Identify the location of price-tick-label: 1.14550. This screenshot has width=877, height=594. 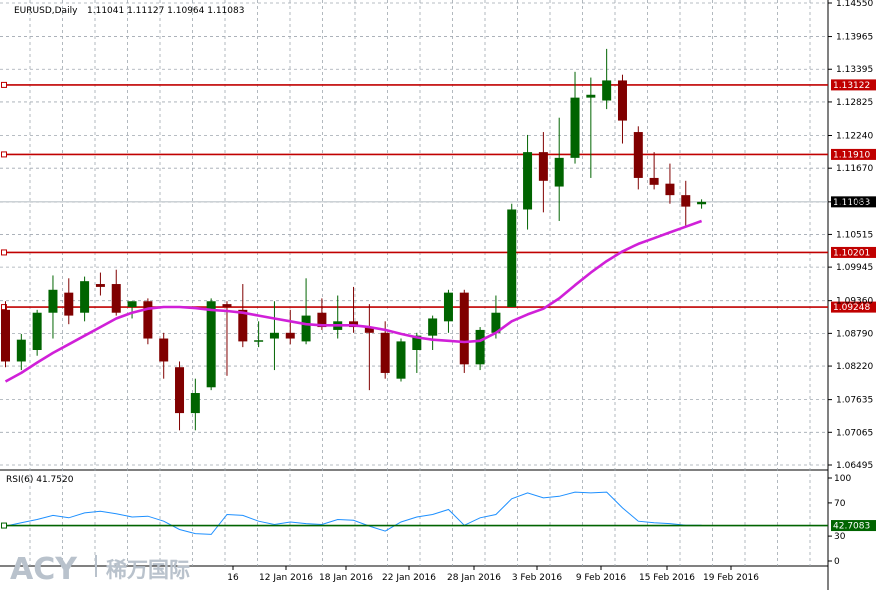
(854, 4).